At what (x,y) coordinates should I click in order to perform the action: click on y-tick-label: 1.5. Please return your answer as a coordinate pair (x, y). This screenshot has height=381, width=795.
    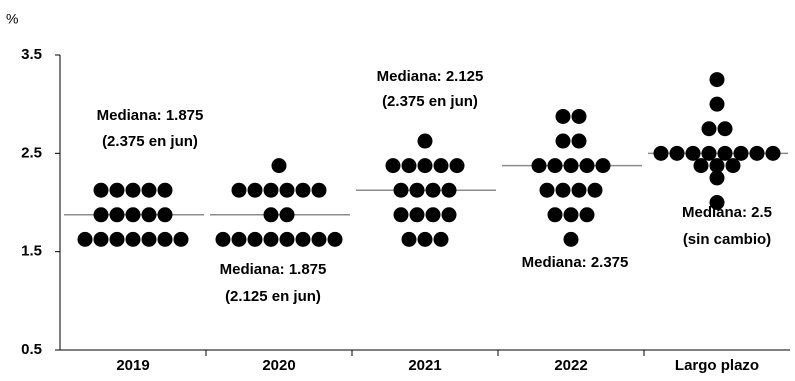
    Looking at the image, I should click on (31, 251).